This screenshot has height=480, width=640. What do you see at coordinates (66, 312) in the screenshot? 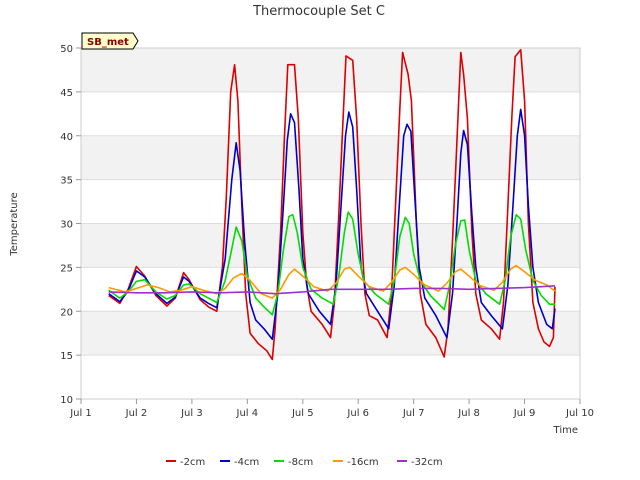
I see `y-tick-label: 20` at bounding box center [66, 312].